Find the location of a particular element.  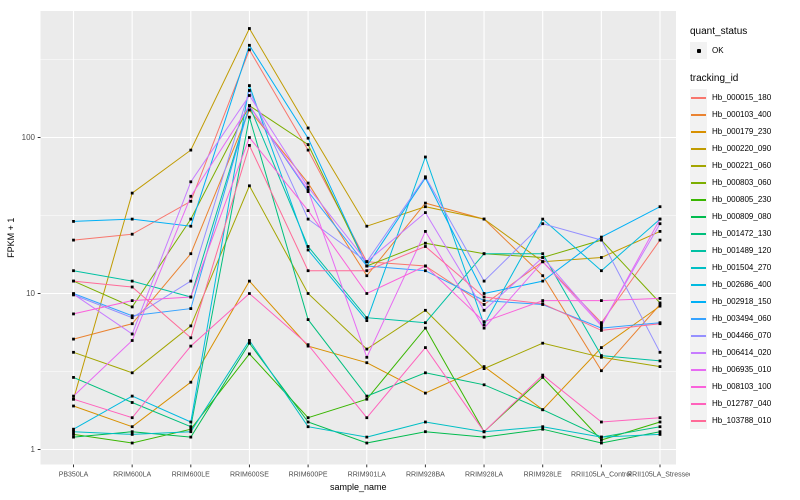

x-tick-label: PB350LA is located at coordinates (74, 475).